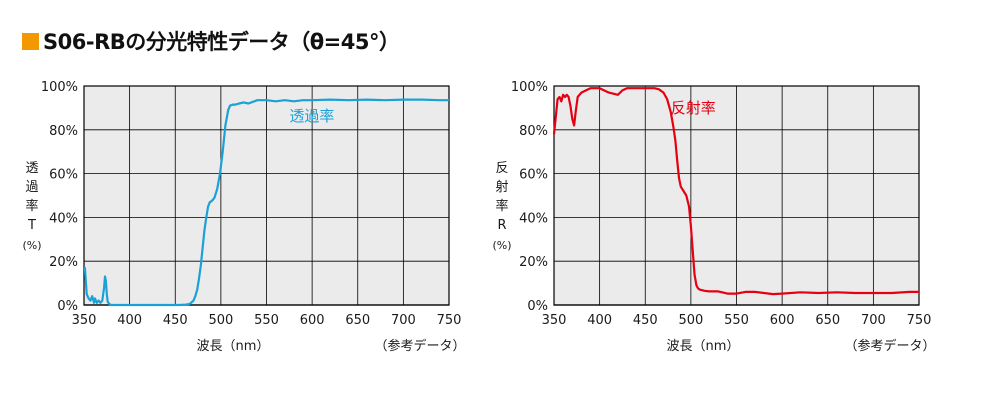  Describe the element at coordinates (63, 218) in the screenshot. I see `chart-1-y-tick-label: 40%` at that location.